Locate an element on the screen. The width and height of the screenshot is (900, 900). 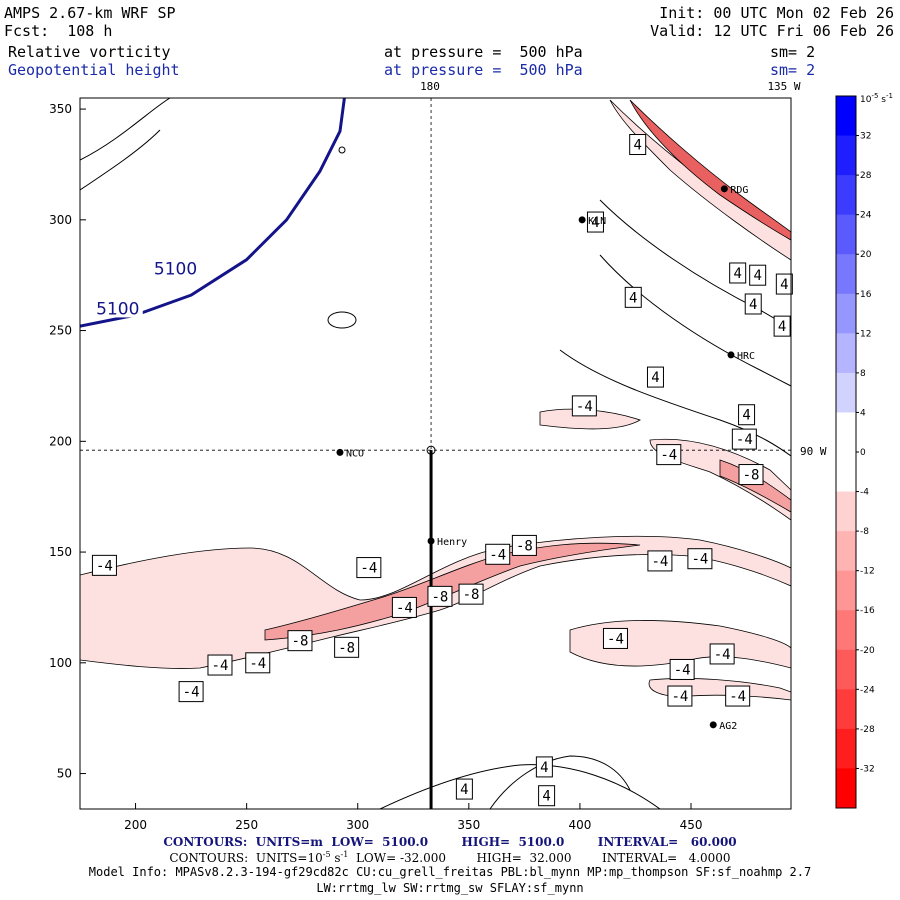
colorbar-unit: 10-5 s-1 is located at coordinates (876, 98).